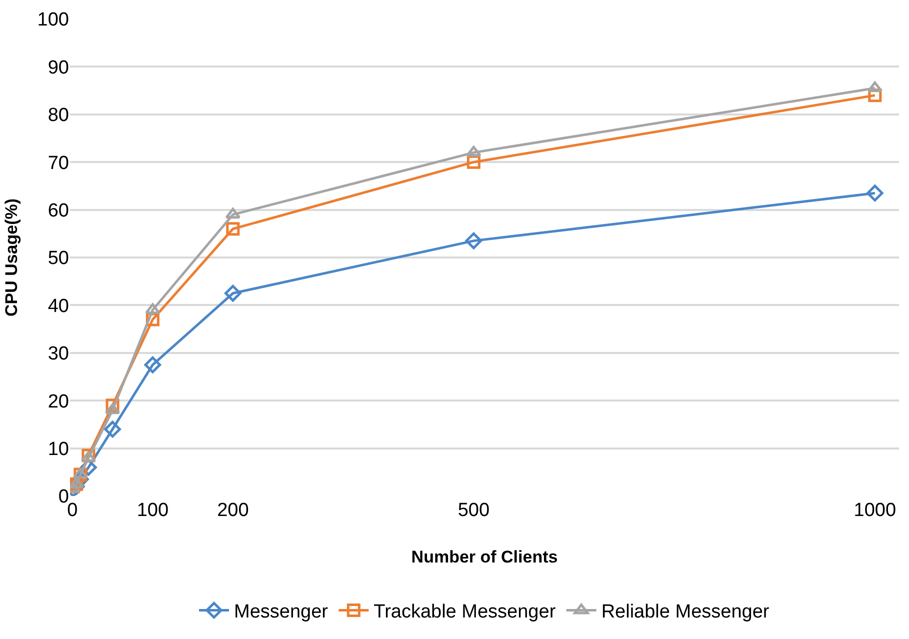 The height and width of the screenshot is (639, 909). I want to click on y-tick-label: 0, so click(63, 497).